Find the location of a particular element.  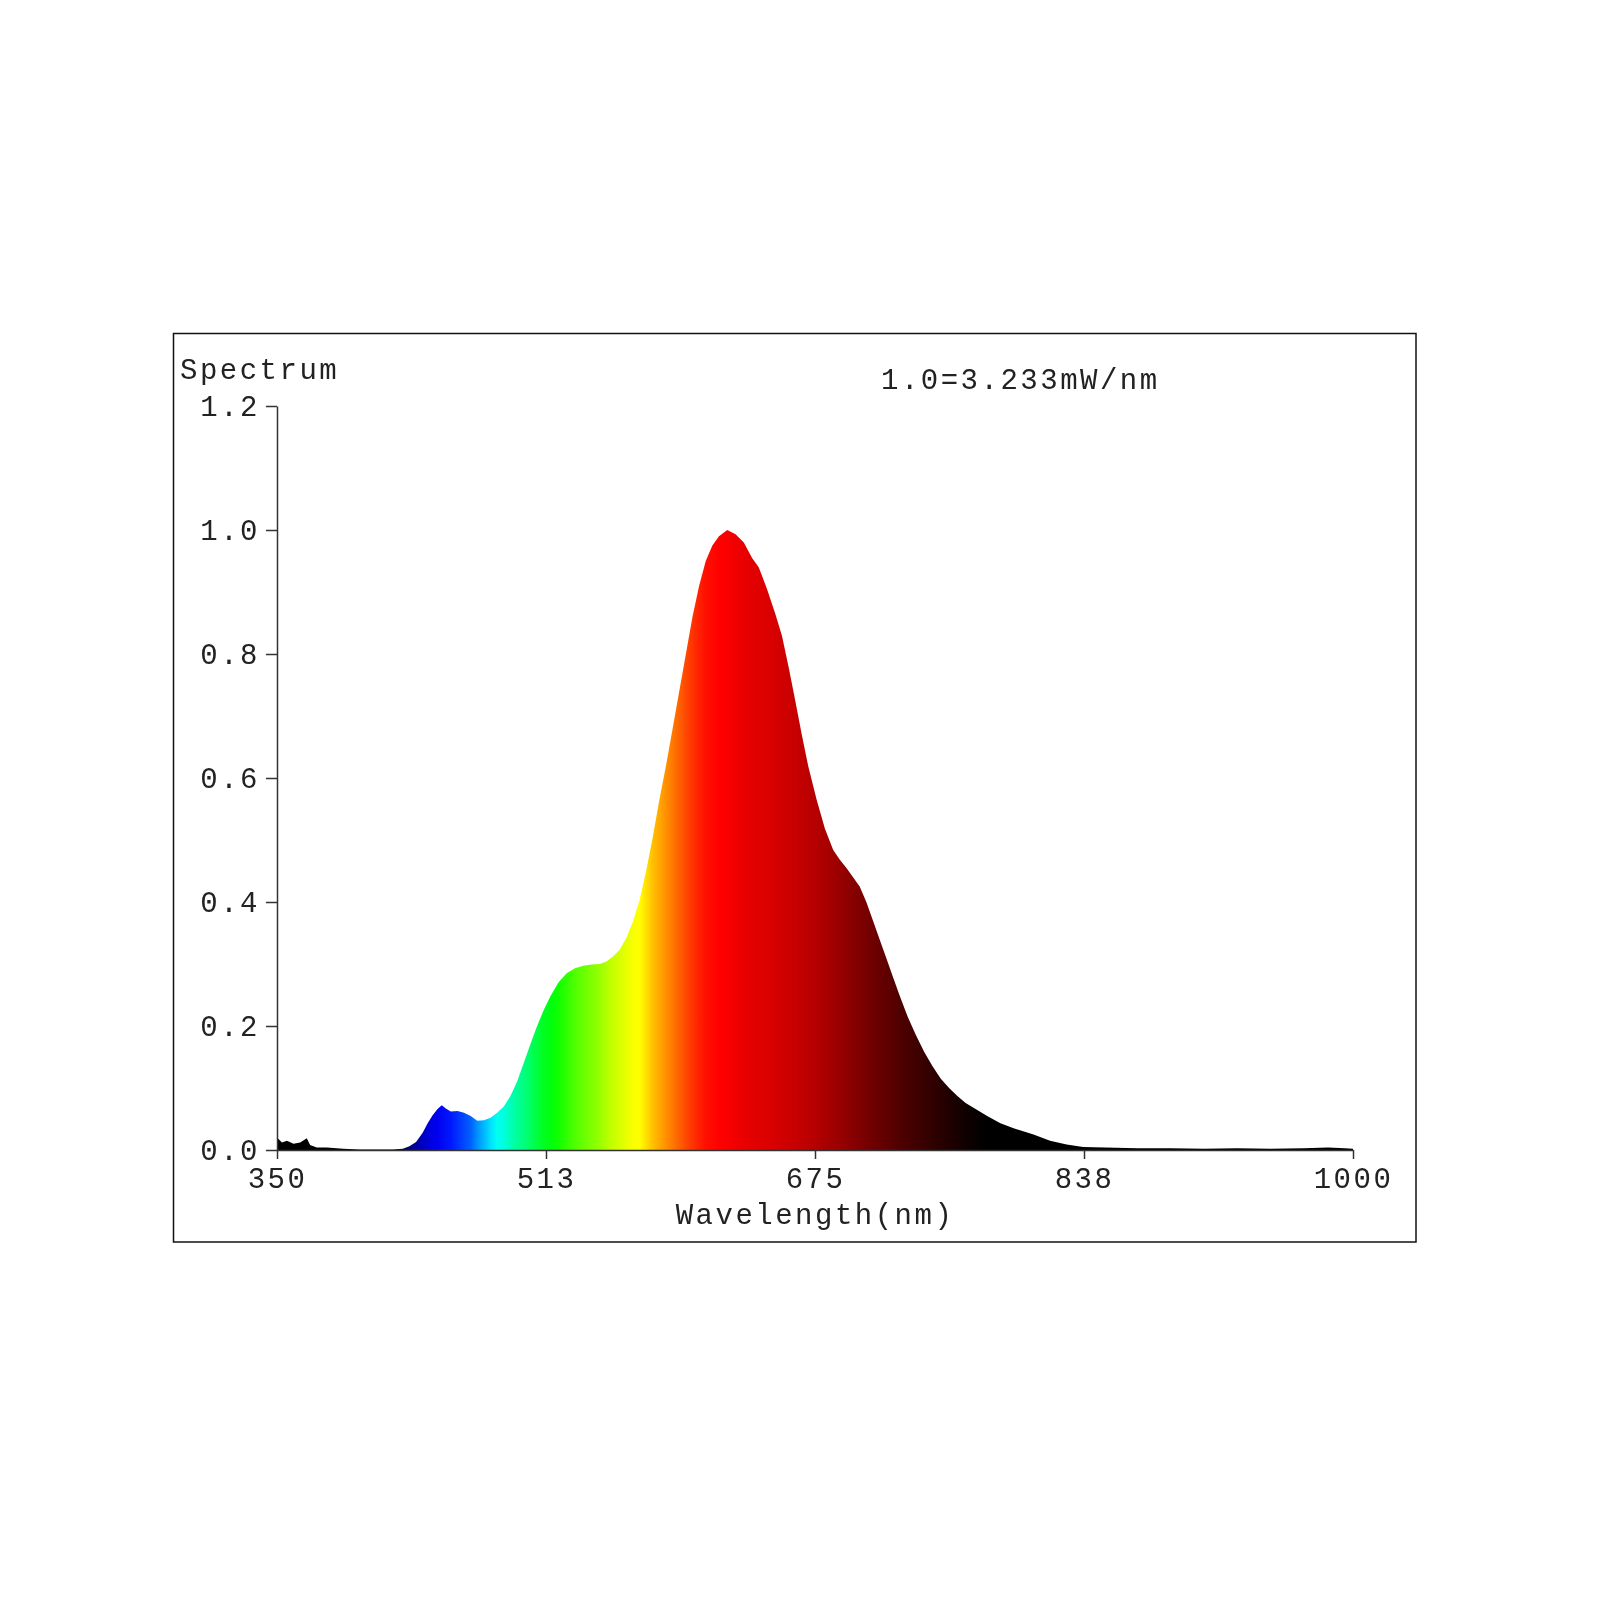

y-tick-label: 1.0 is located at coordinates (230, 532).